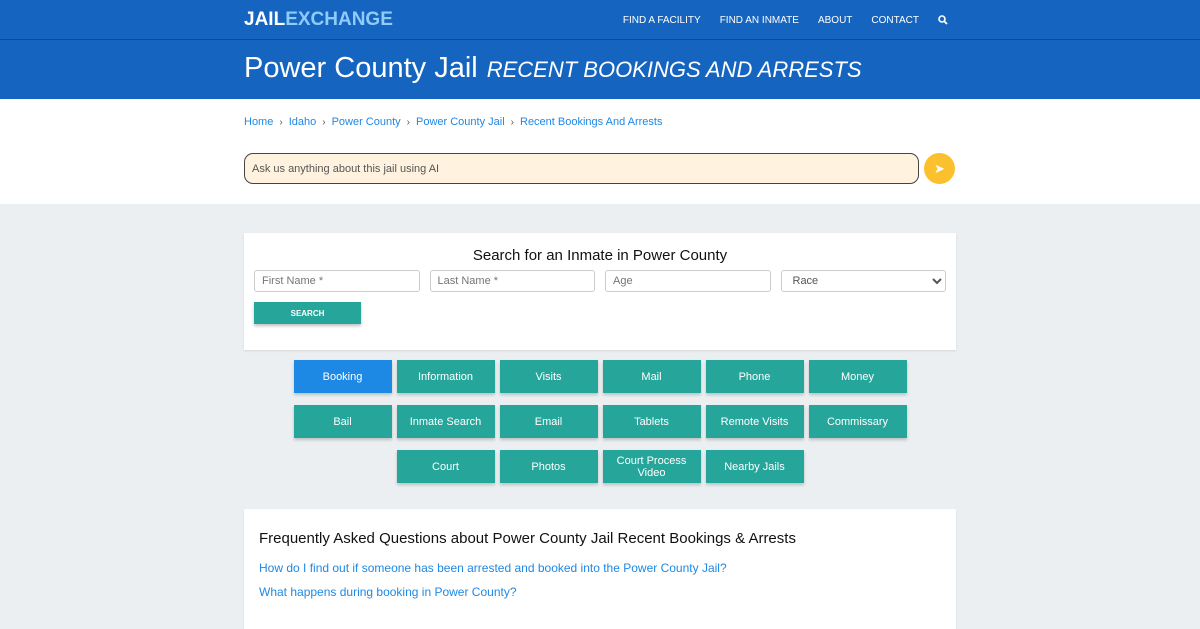 Image resolution: width=1200 pixels, height=629 pixels. I want to click on category-button-money: Money, so click(857, 376).